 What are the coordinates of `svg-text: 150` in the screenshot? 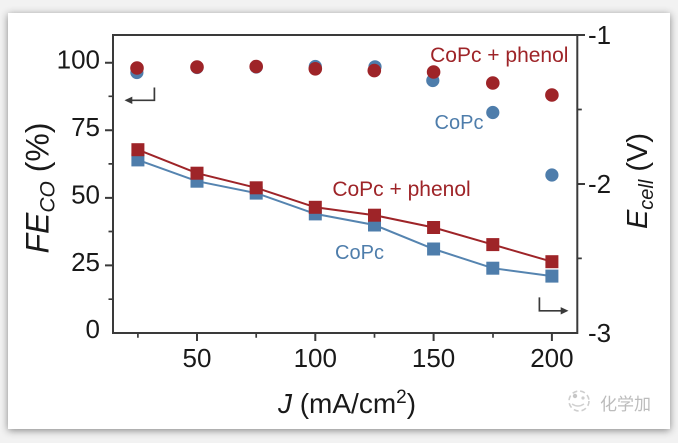 It's located at (433, 358).